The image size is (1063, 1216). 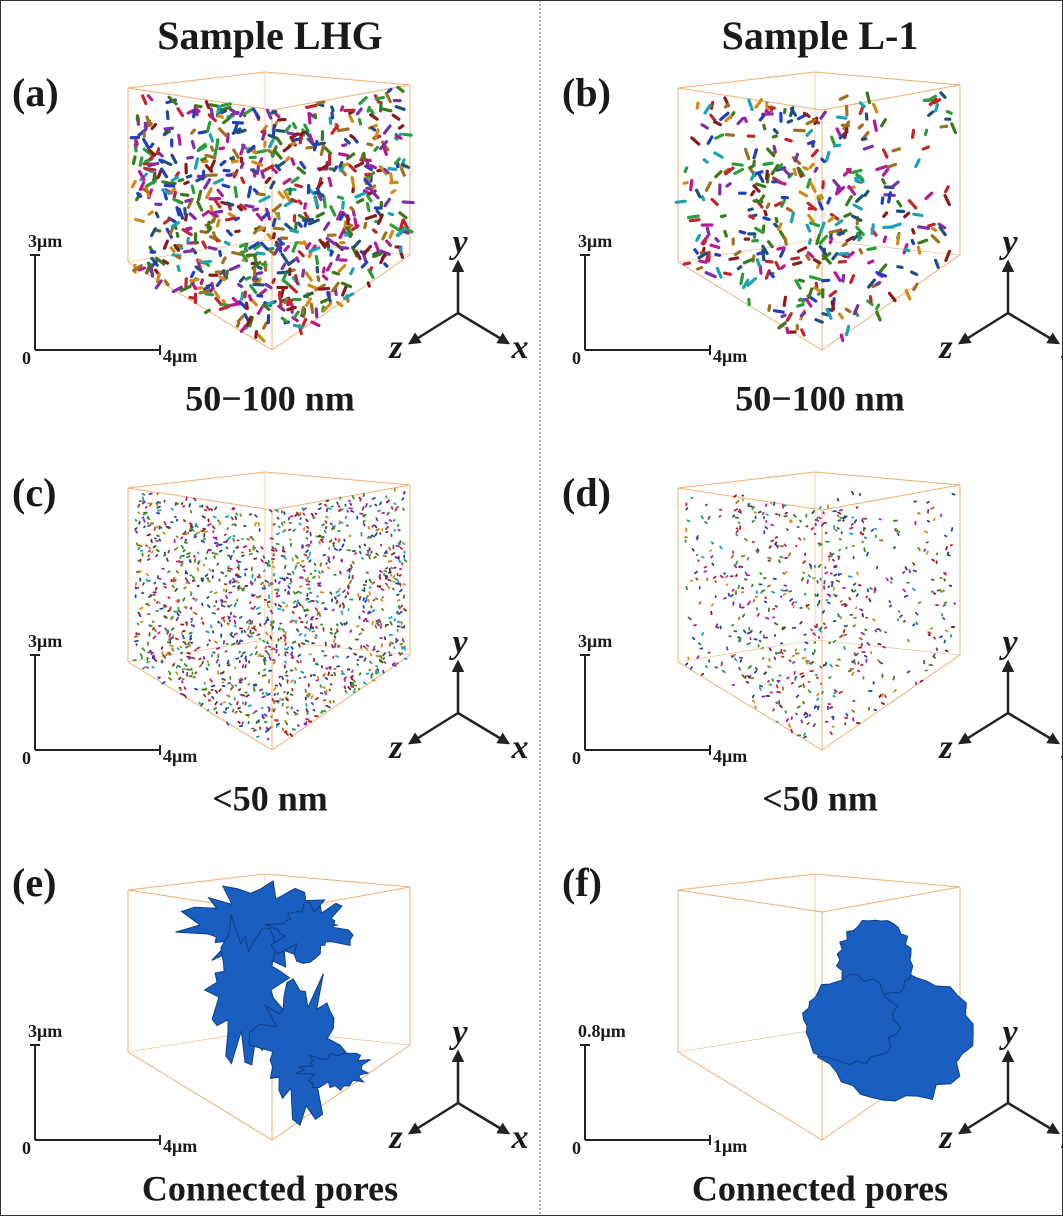 I want to click on panel: (a)3μm04μmyzx50−100 nm, so click(x=270, y=244).